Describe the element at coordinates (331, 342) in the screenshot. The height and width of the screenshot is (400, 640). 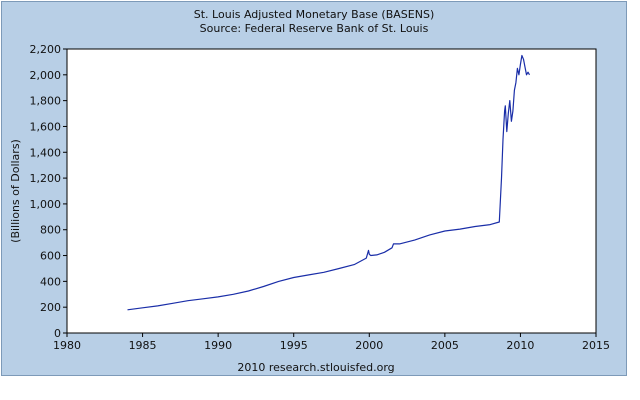
I see `x-axis: 1980 1985 1990 1995 2000 2005 2010 2015` at that location.